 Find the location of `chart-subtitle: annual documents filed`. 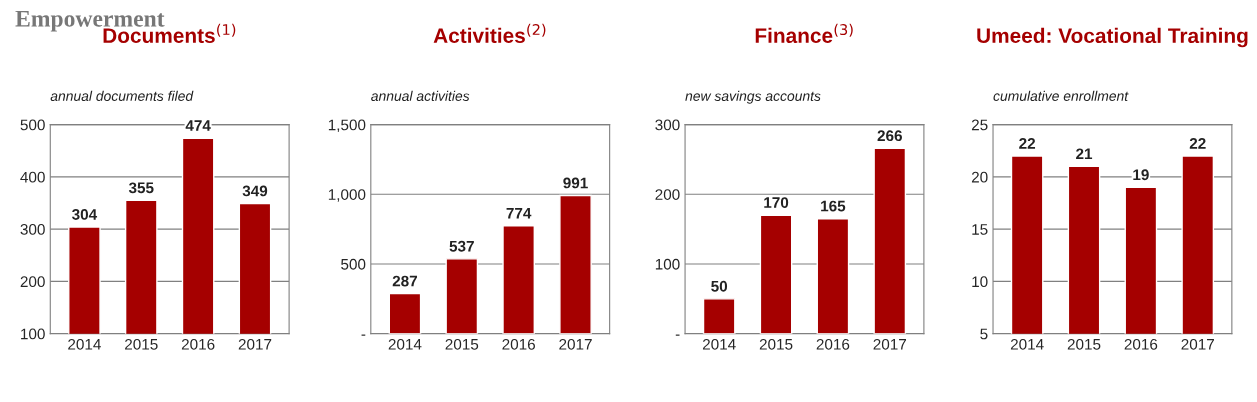

chart-subtitle: annual documents filed is located at coordinates (122, 95).